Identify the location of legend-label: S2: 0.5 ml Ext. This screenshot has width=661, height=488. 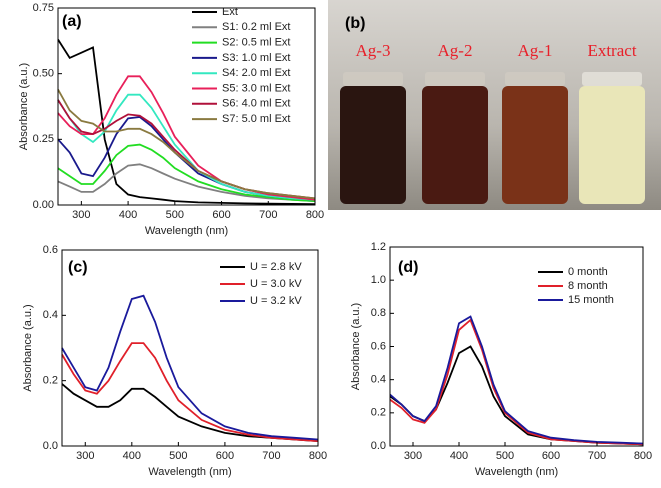
(256, 43).